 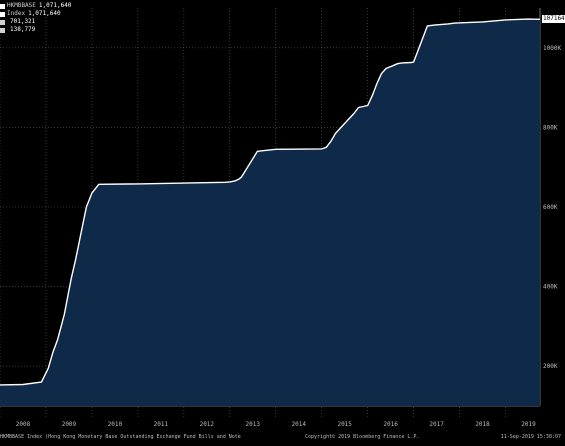 What do you see at coordinates (553, 19) in the screenshot?
I see `last-value-label: 1071640` at bounding box center [553, 19].